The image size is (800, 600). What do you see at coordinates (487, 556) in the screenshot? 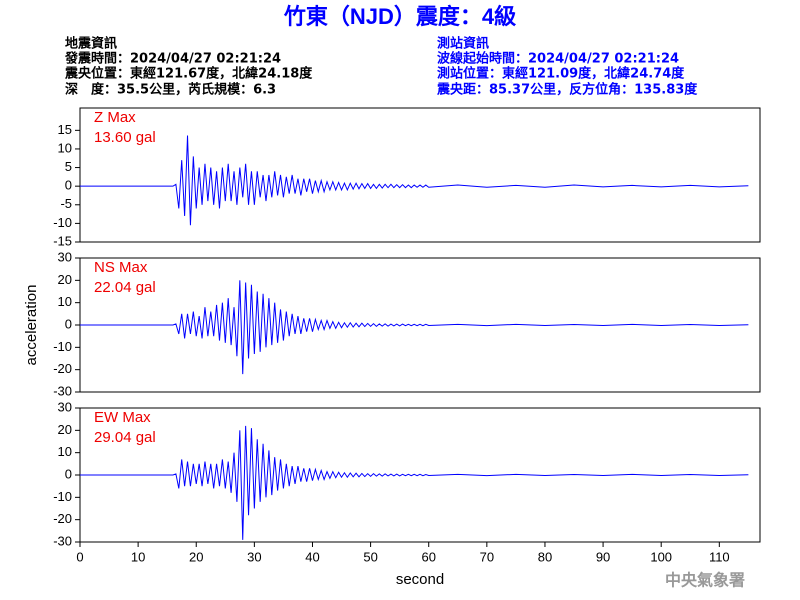
I see `x-tick-label: 70` at bounding box center [487, 556].